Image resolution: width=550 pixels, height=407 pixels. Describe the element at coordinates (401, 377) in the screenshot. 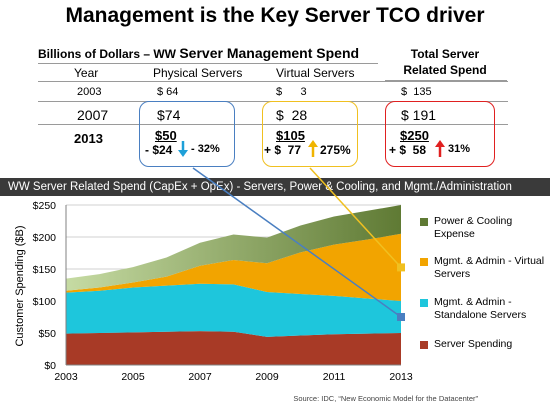

I see `x-tick-label: 2013` at that location.